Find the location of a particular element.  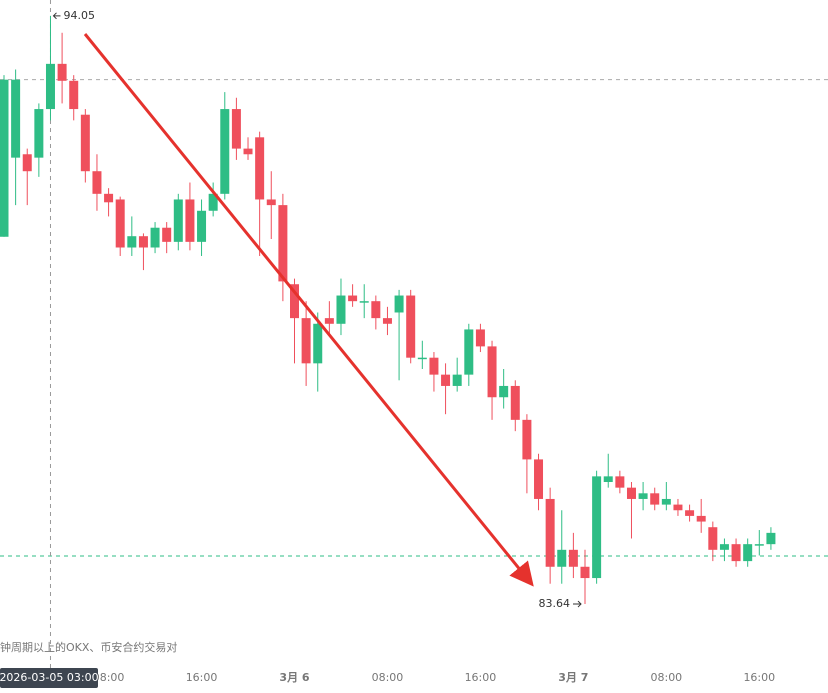

x-tick-label: 3月 6 is located at coordinates (294, 677).